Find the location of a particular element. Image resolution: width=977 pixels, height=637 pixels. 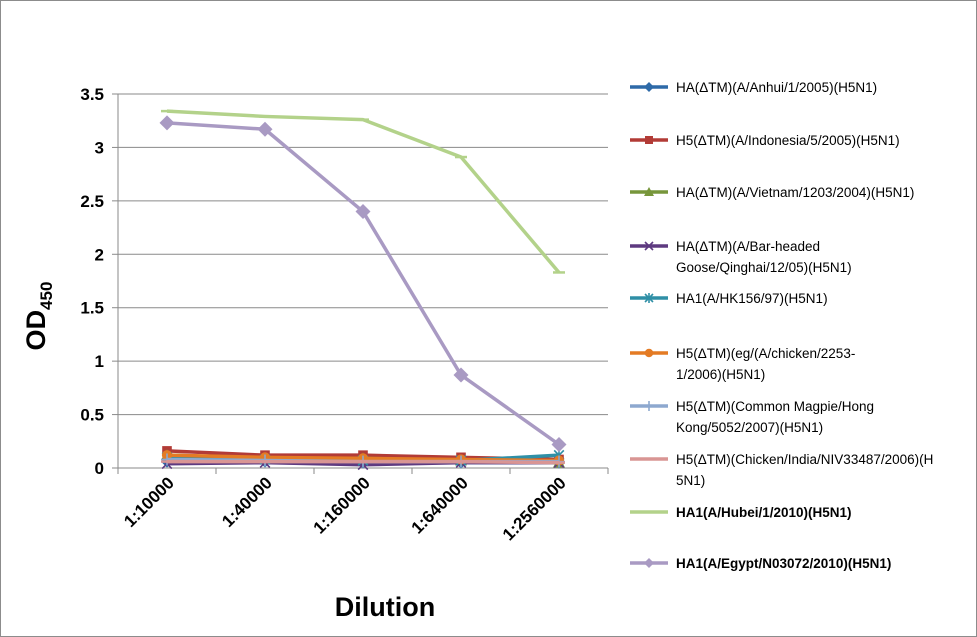

legend-label: HA1(A/Egypt/N03072/2010)(H5N1) is located at coordinates (783, 563).